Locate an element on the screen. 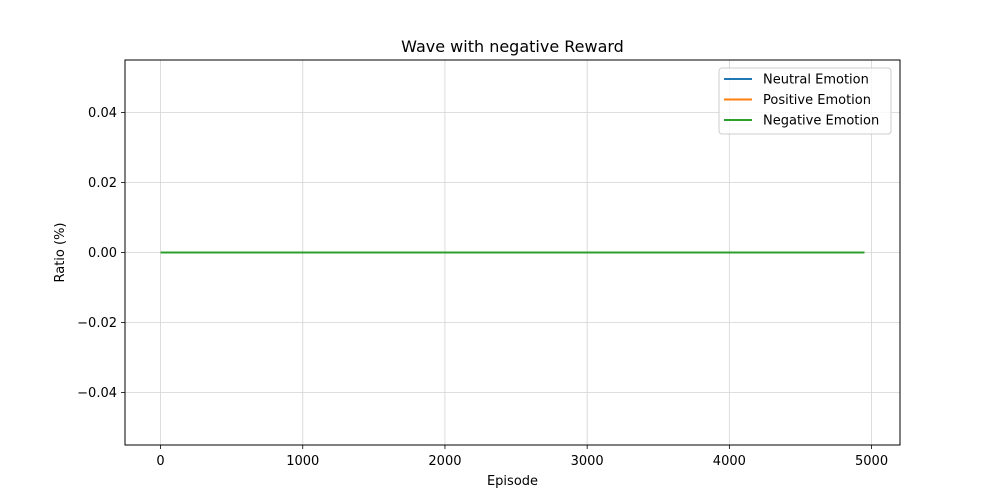 The image size is (1000, 500). y-tick-label: −0.04 is located at coordinates (97, 393).